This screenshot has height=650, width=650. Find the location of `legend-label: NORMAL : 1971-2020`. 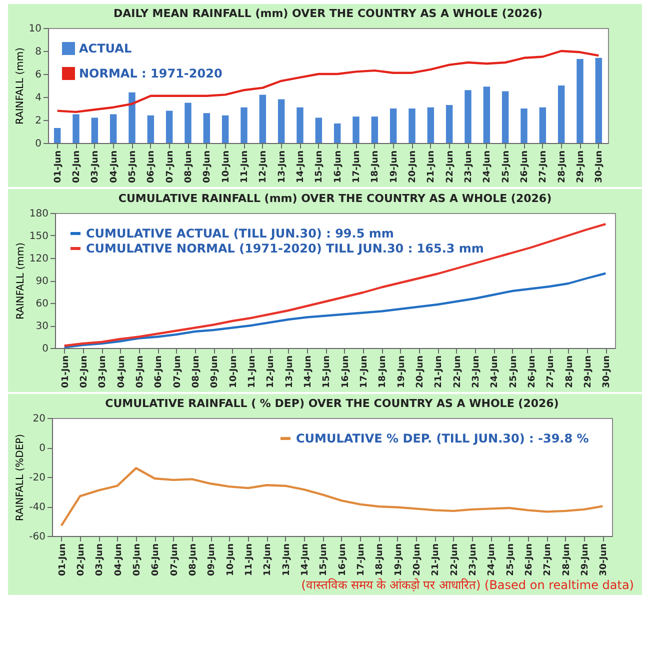

legend-label: NORMAL : 1971-2020 is located at coordinates (150, 73).